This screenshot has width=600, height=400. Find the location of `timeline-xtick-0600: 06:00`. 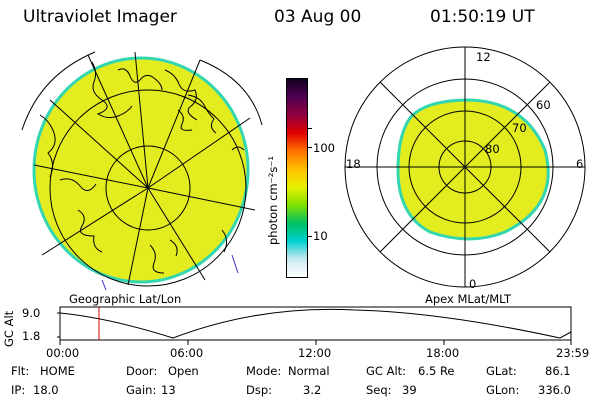

timeline-xtick-0600: 06:00 is located at coordinates (187, 353).